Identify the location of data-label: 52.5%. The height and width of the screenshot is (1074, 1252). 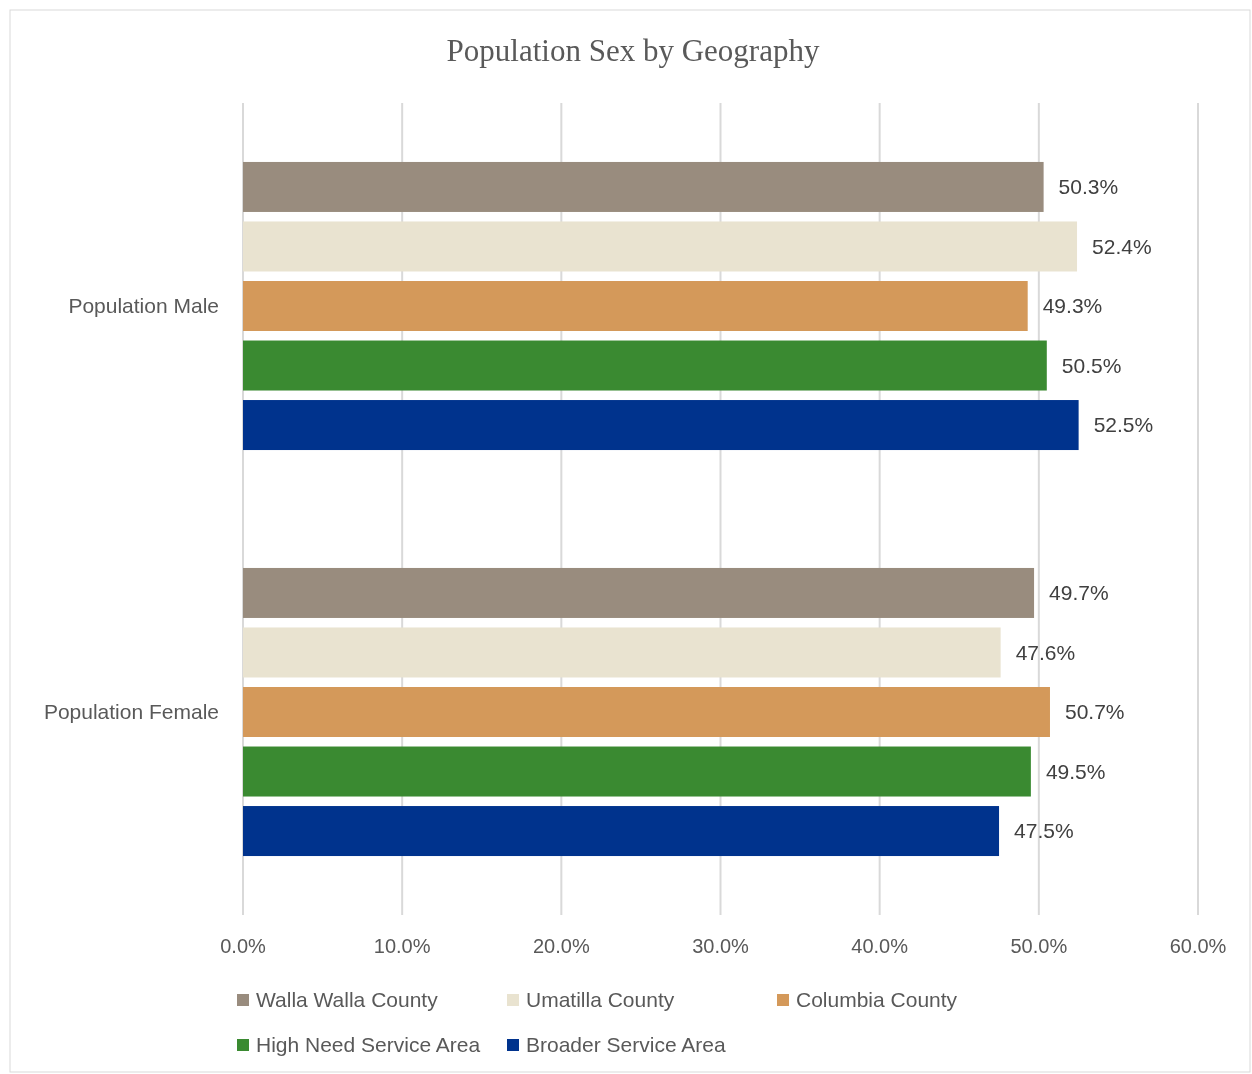
(1123, 425).